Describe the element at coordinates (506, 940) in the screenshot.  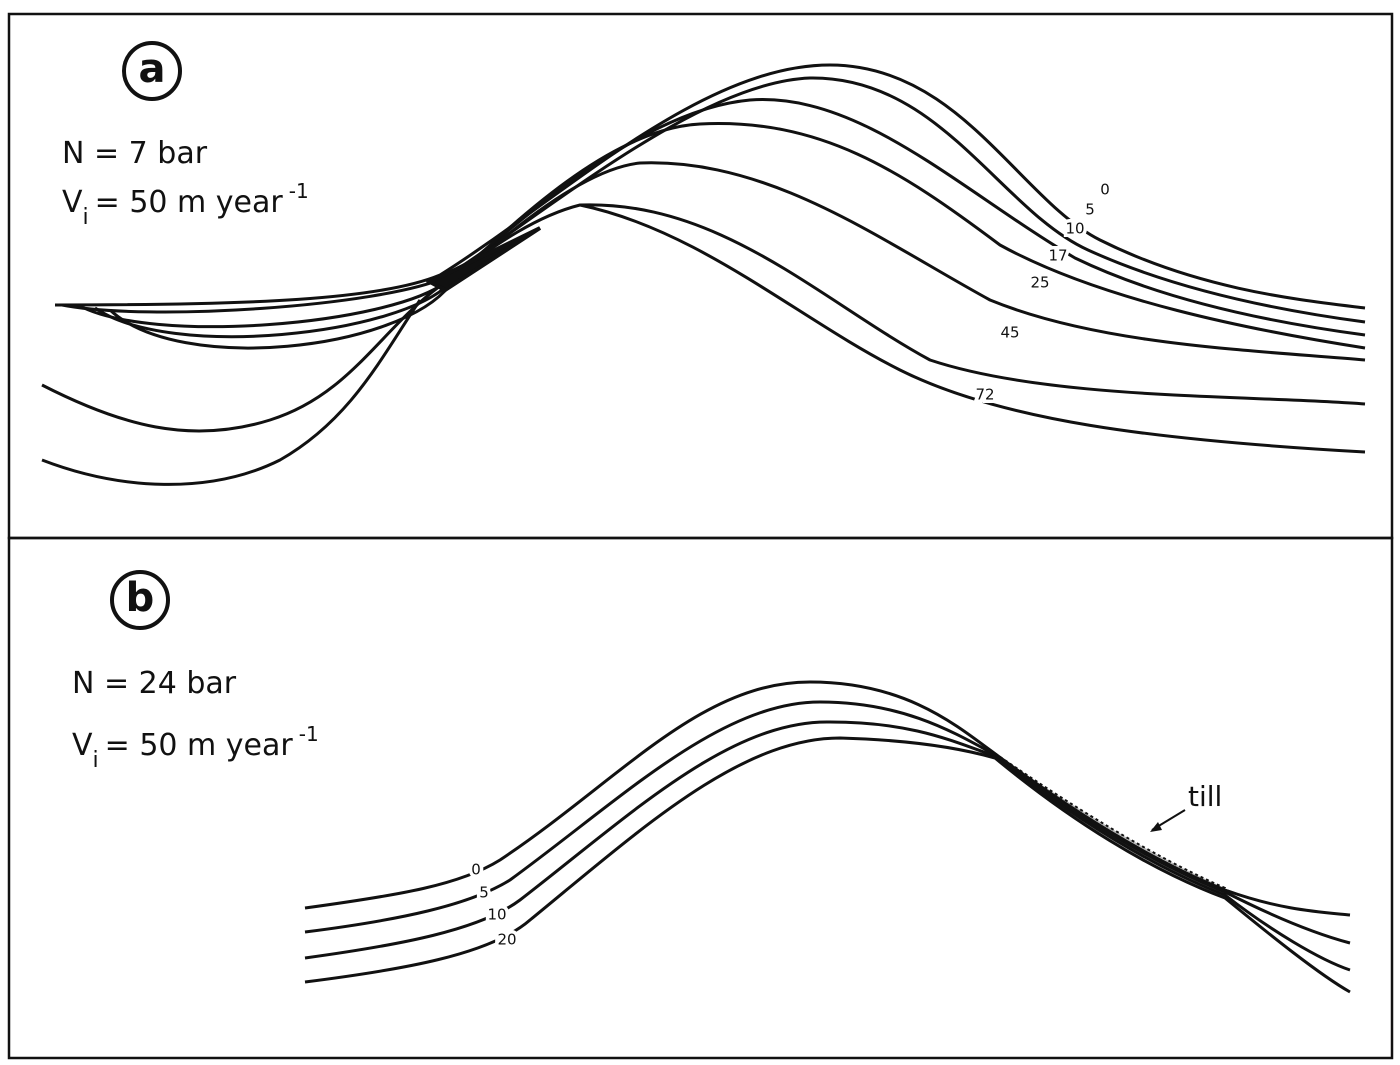
I see `contour-label: 20` at that location.